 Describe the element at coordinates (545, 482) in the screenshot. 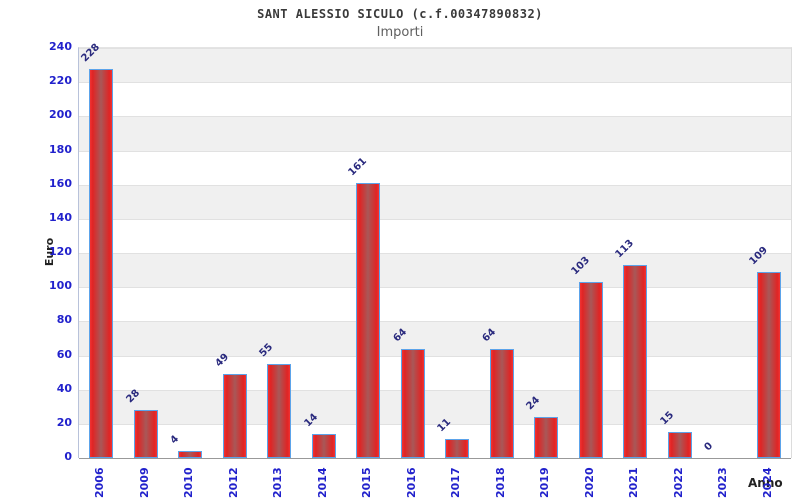

I see `x-tick-label: 2019` at that location.